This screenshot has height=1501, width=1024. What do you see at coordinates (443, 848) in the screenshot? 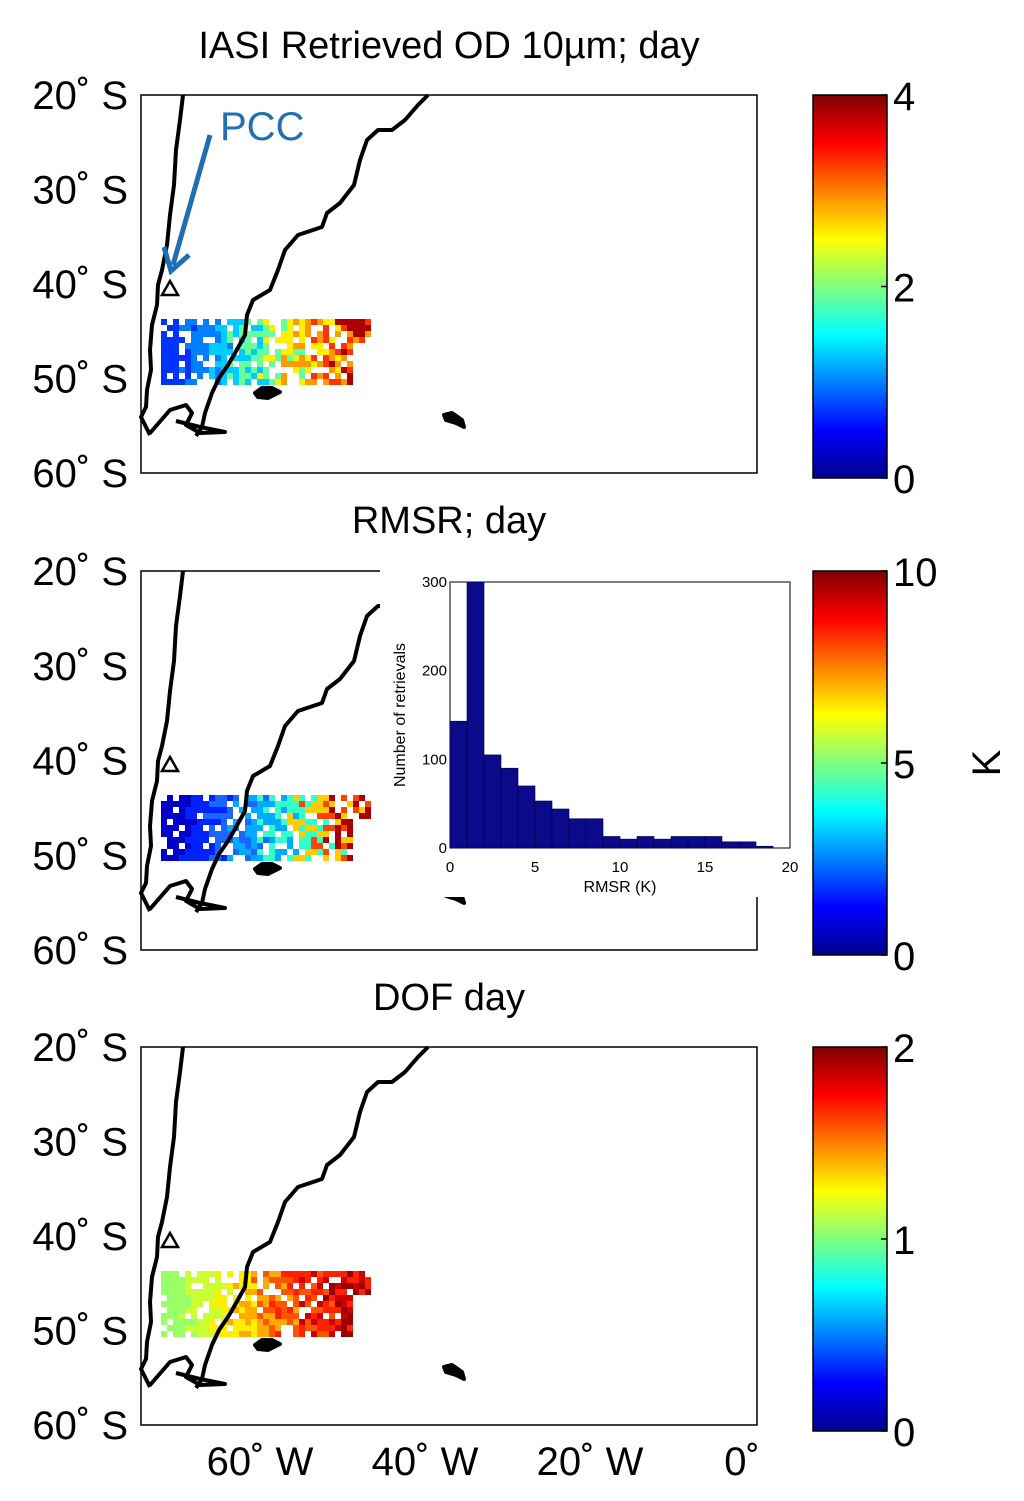
I see `inset-y-tick-label: 0` at bounding box center [443, 848].